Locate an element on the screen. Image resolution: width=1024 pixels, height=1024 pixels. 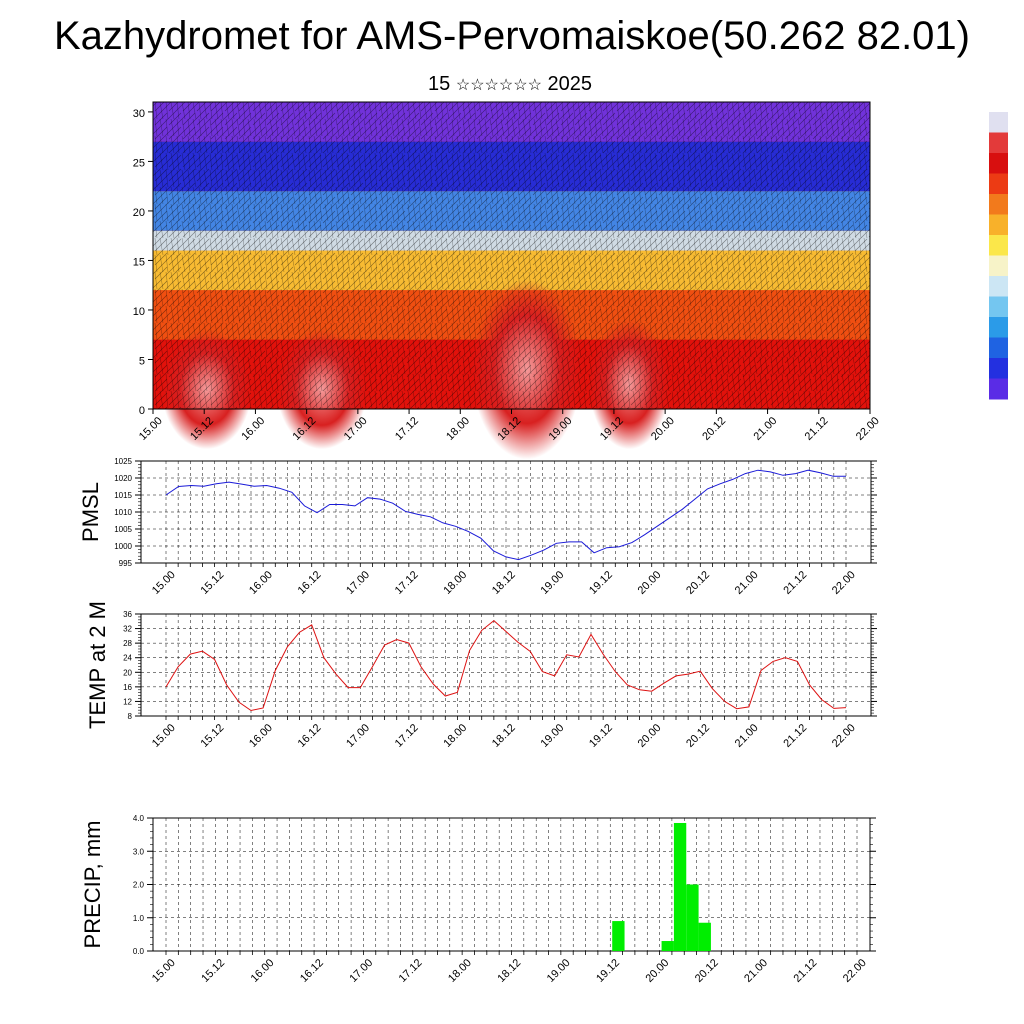
pmsl-xtick-label-13: 21.12 is located at coordinates (795, 583).